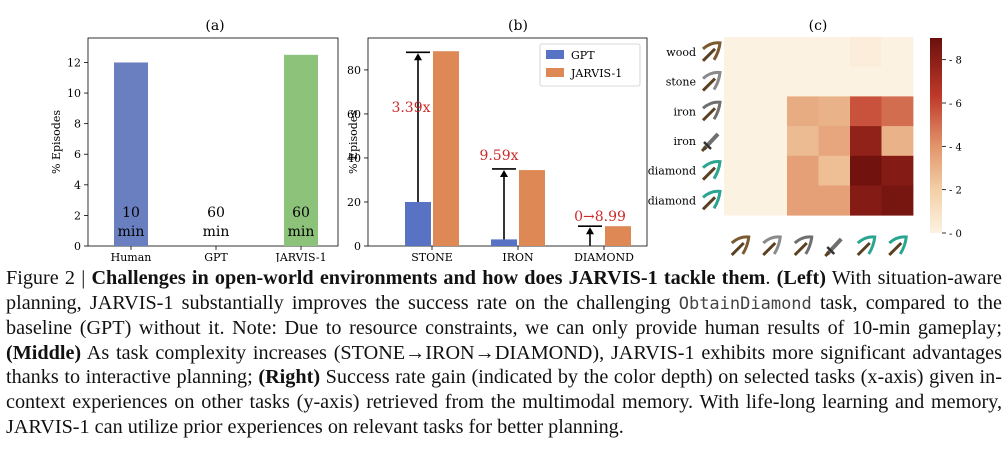 This screenshot has height=475, width=1008. What do you see at coordinates (771, 278) in the screenshot?
I see `caption-title-end: .` at bounding box center [771, 278].